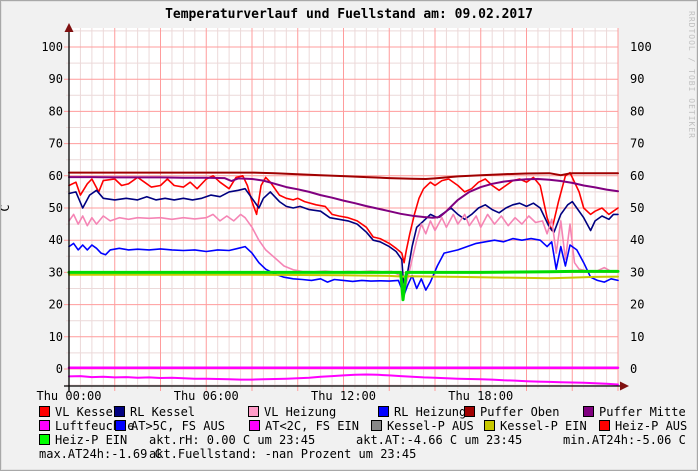 This screenshot has height=471, width=698. Describe the element at coordinates (642, 412) in the screenshot. I see `legend-label: Puffer Mitte` at that location.